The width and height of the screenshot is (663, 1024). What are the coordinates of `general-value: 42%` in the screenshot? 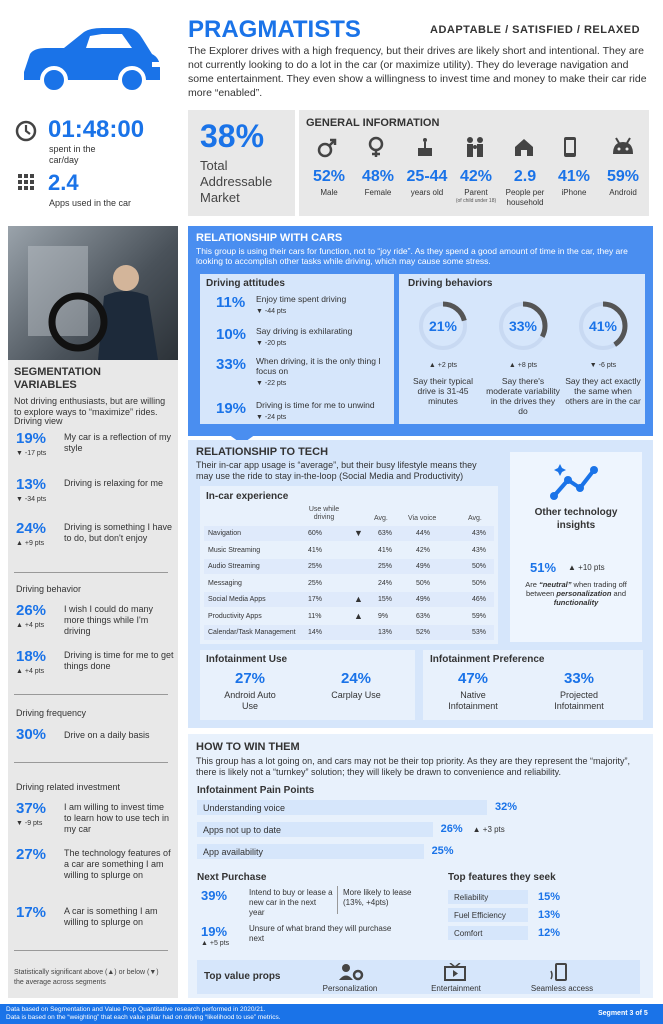 It's located at (476, 176).